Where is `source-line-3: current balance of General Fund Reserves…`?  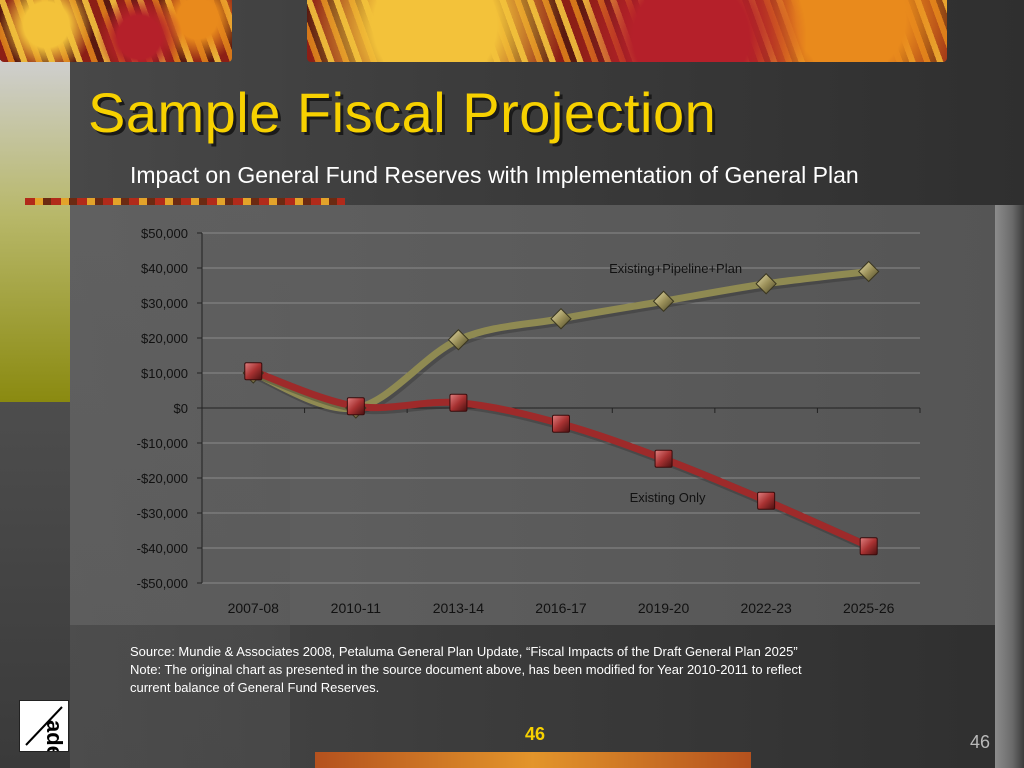
source-line-3: current balance of General Fund Reserves… is located at coordinates (255, 687).